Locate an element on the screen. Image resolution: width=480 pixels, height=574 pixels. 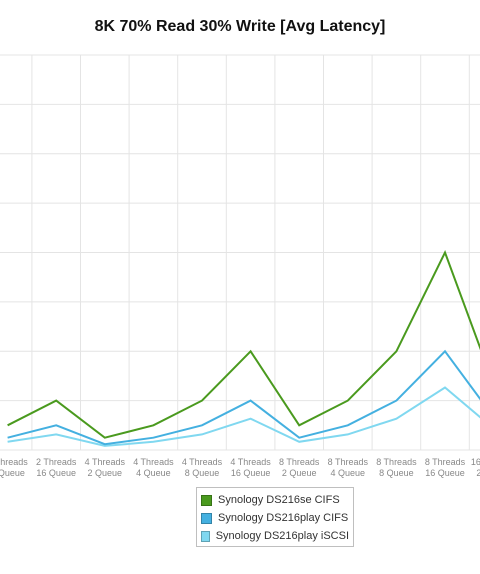
x-tick-label: 4 Threads 4 Queue is located at coordinates (153, 467).